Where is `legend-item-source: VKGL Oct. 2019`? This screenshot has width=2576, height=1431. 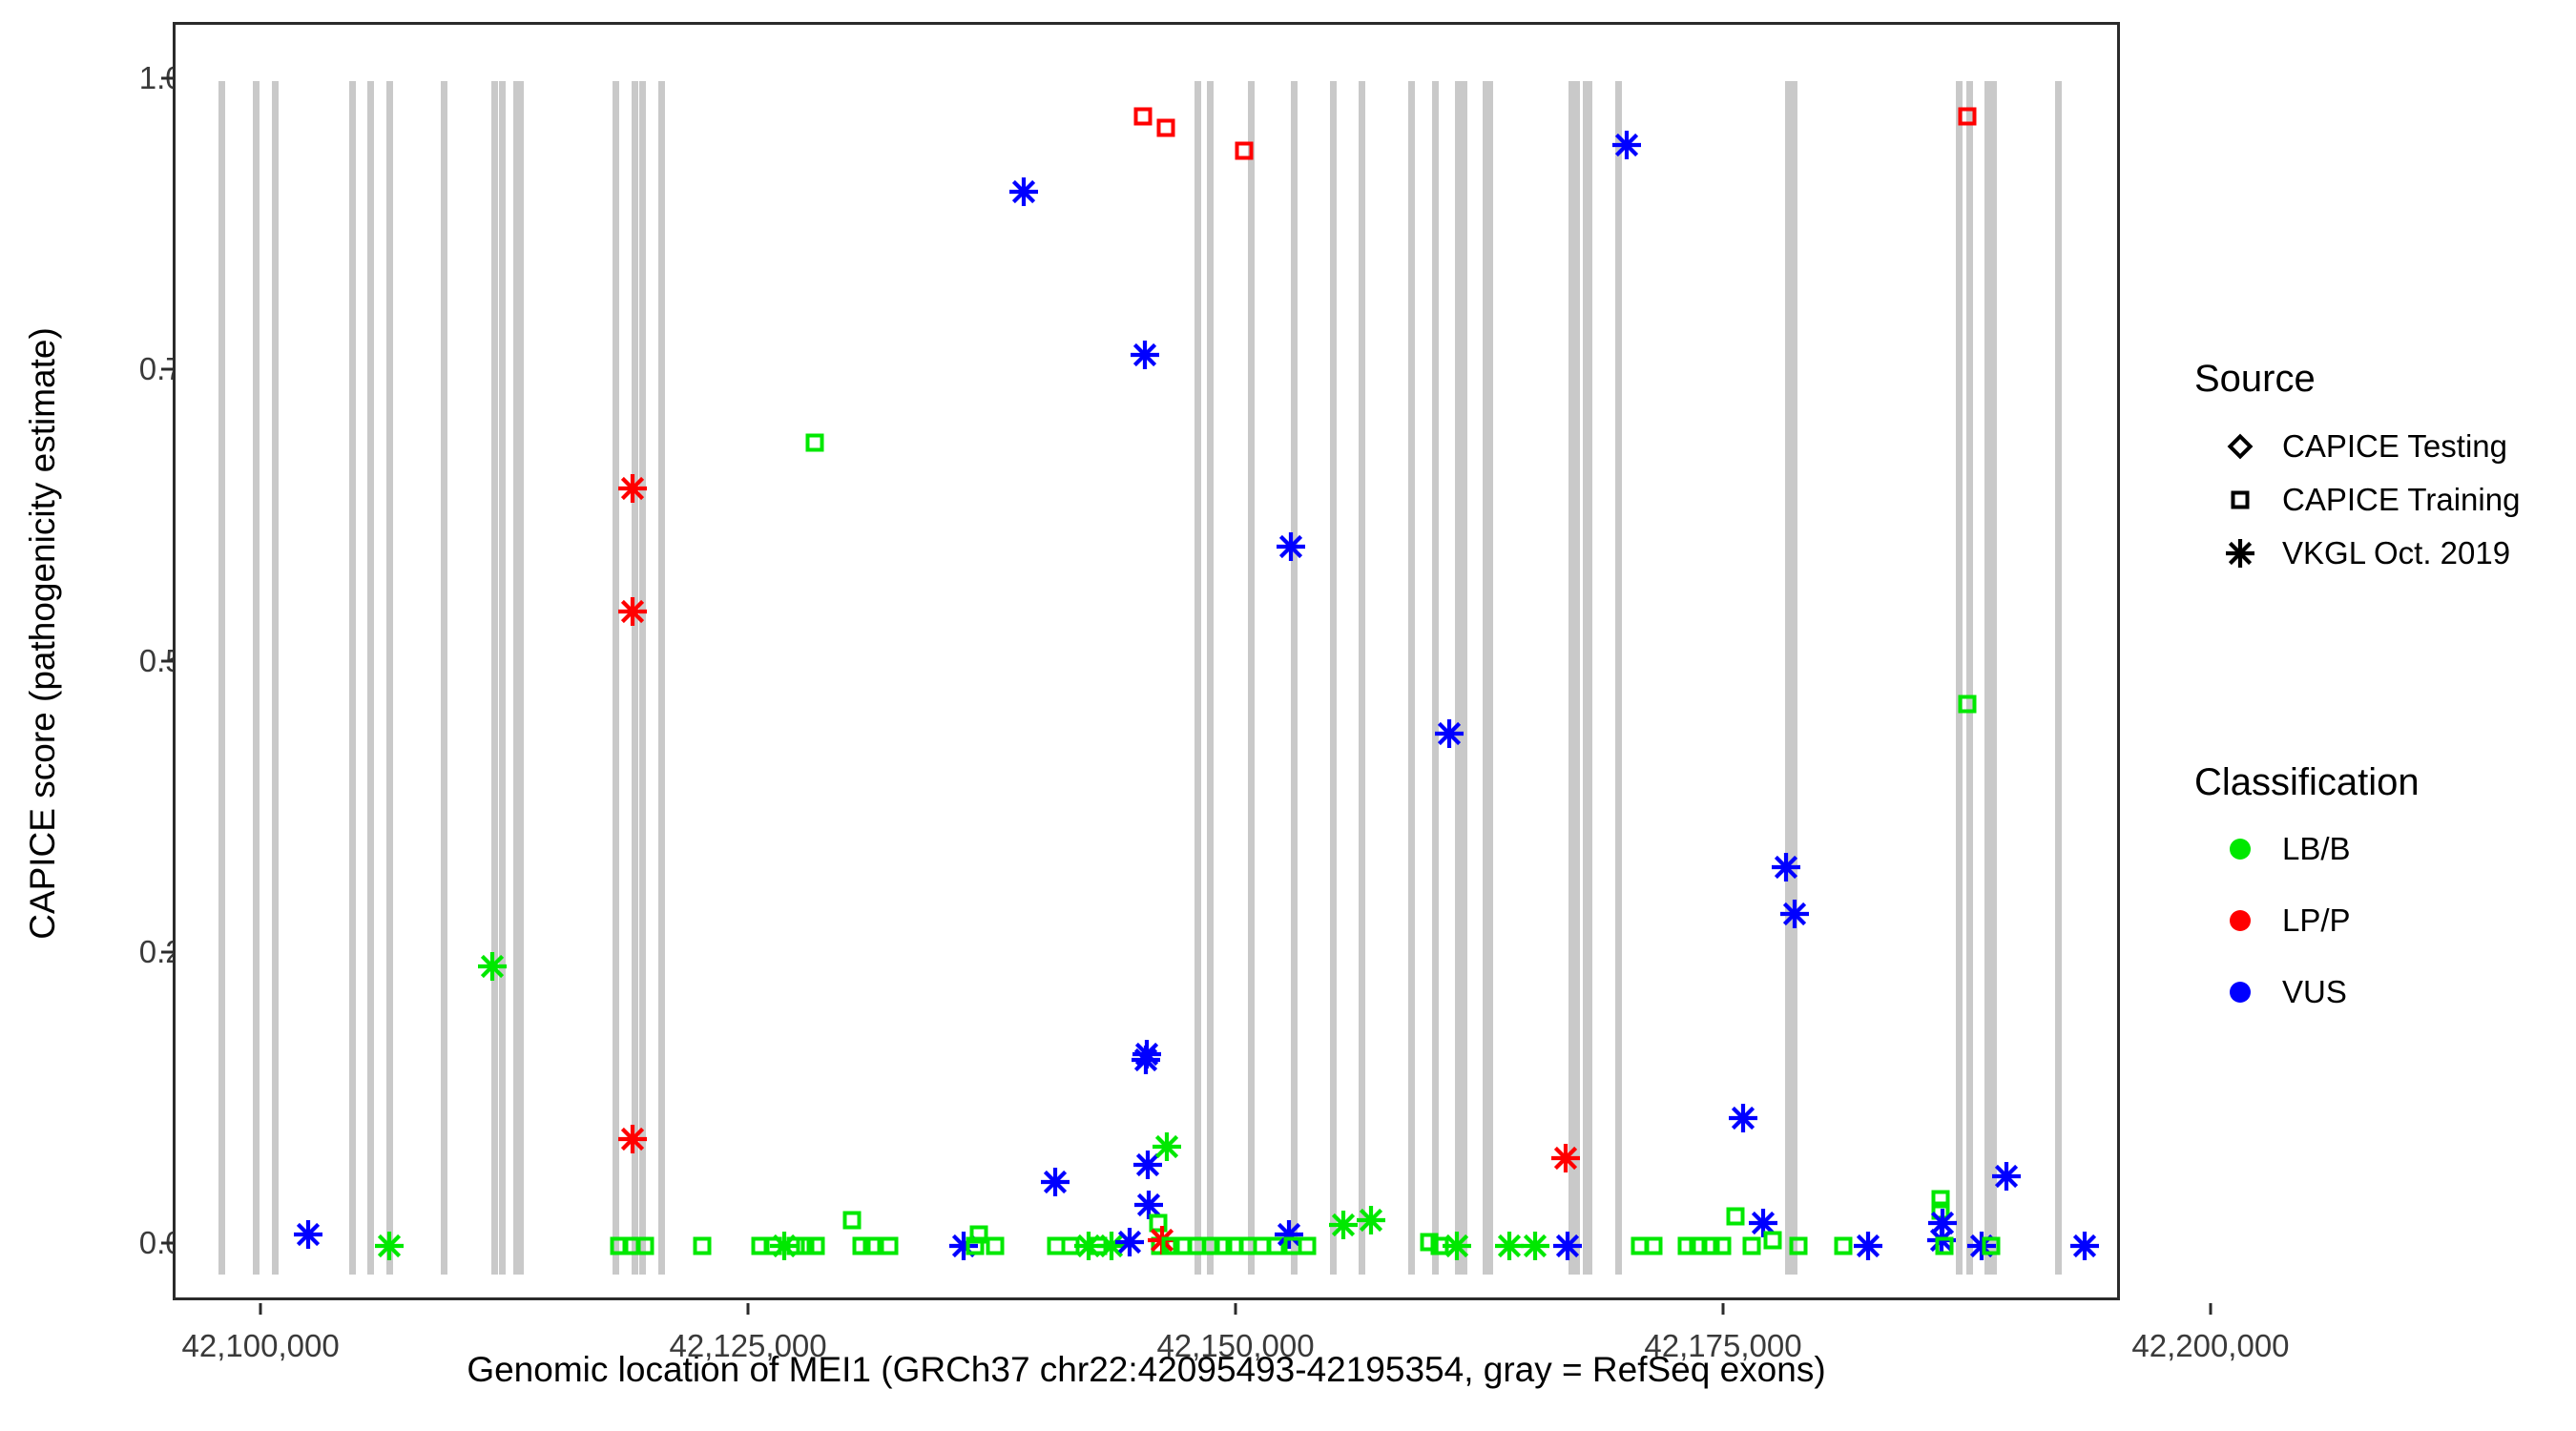 legend-item-source: VKGL Oct. 2019 is located at coordinates (2361, 553).